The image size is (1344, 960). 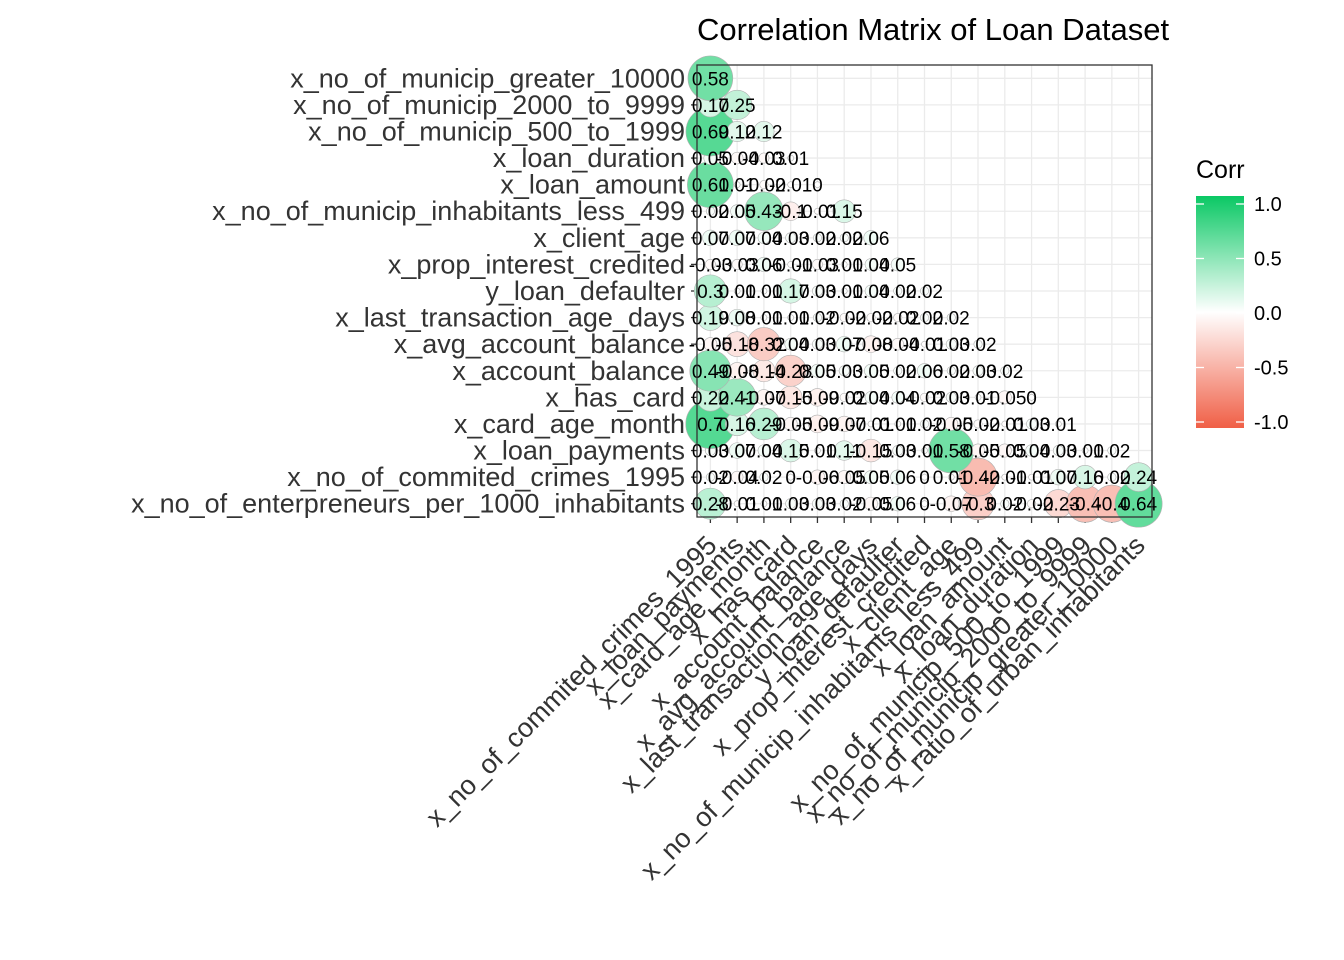 I want to click on corr-value: -0.1, so click(x=790, y=212).